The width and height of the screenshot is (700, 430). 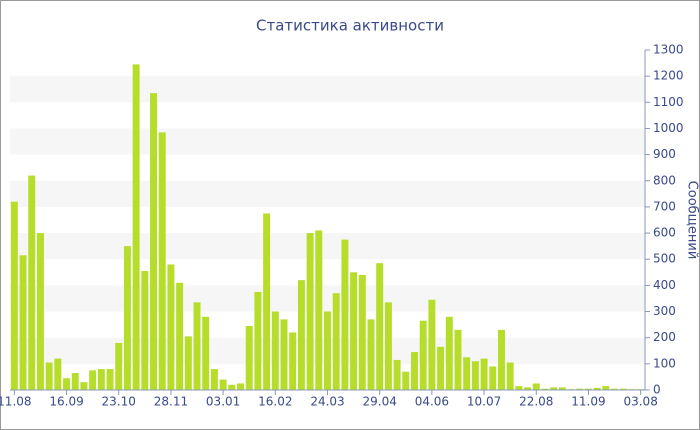 I want to click on x-tick-label: 03.08, so click(x=640, y=402).